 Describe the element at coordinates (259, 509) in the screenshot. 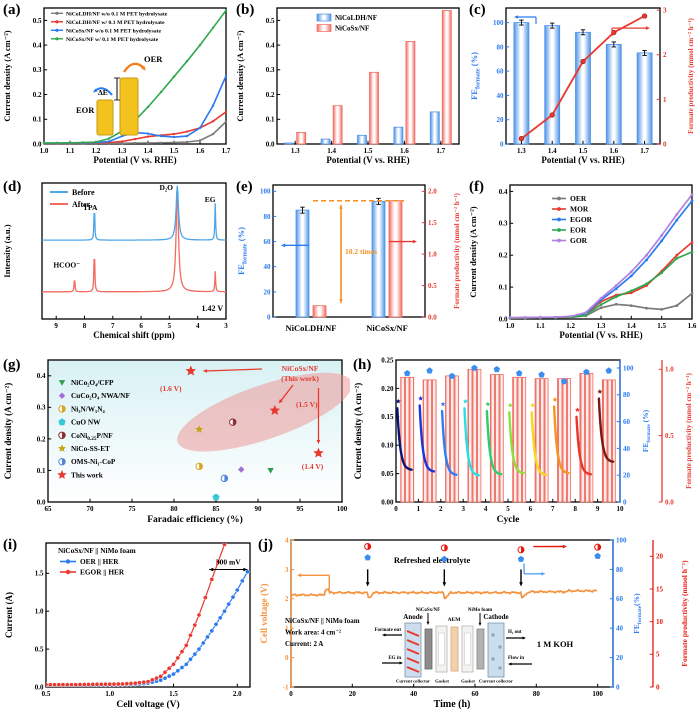

I see `svg-text: 90` at that location.